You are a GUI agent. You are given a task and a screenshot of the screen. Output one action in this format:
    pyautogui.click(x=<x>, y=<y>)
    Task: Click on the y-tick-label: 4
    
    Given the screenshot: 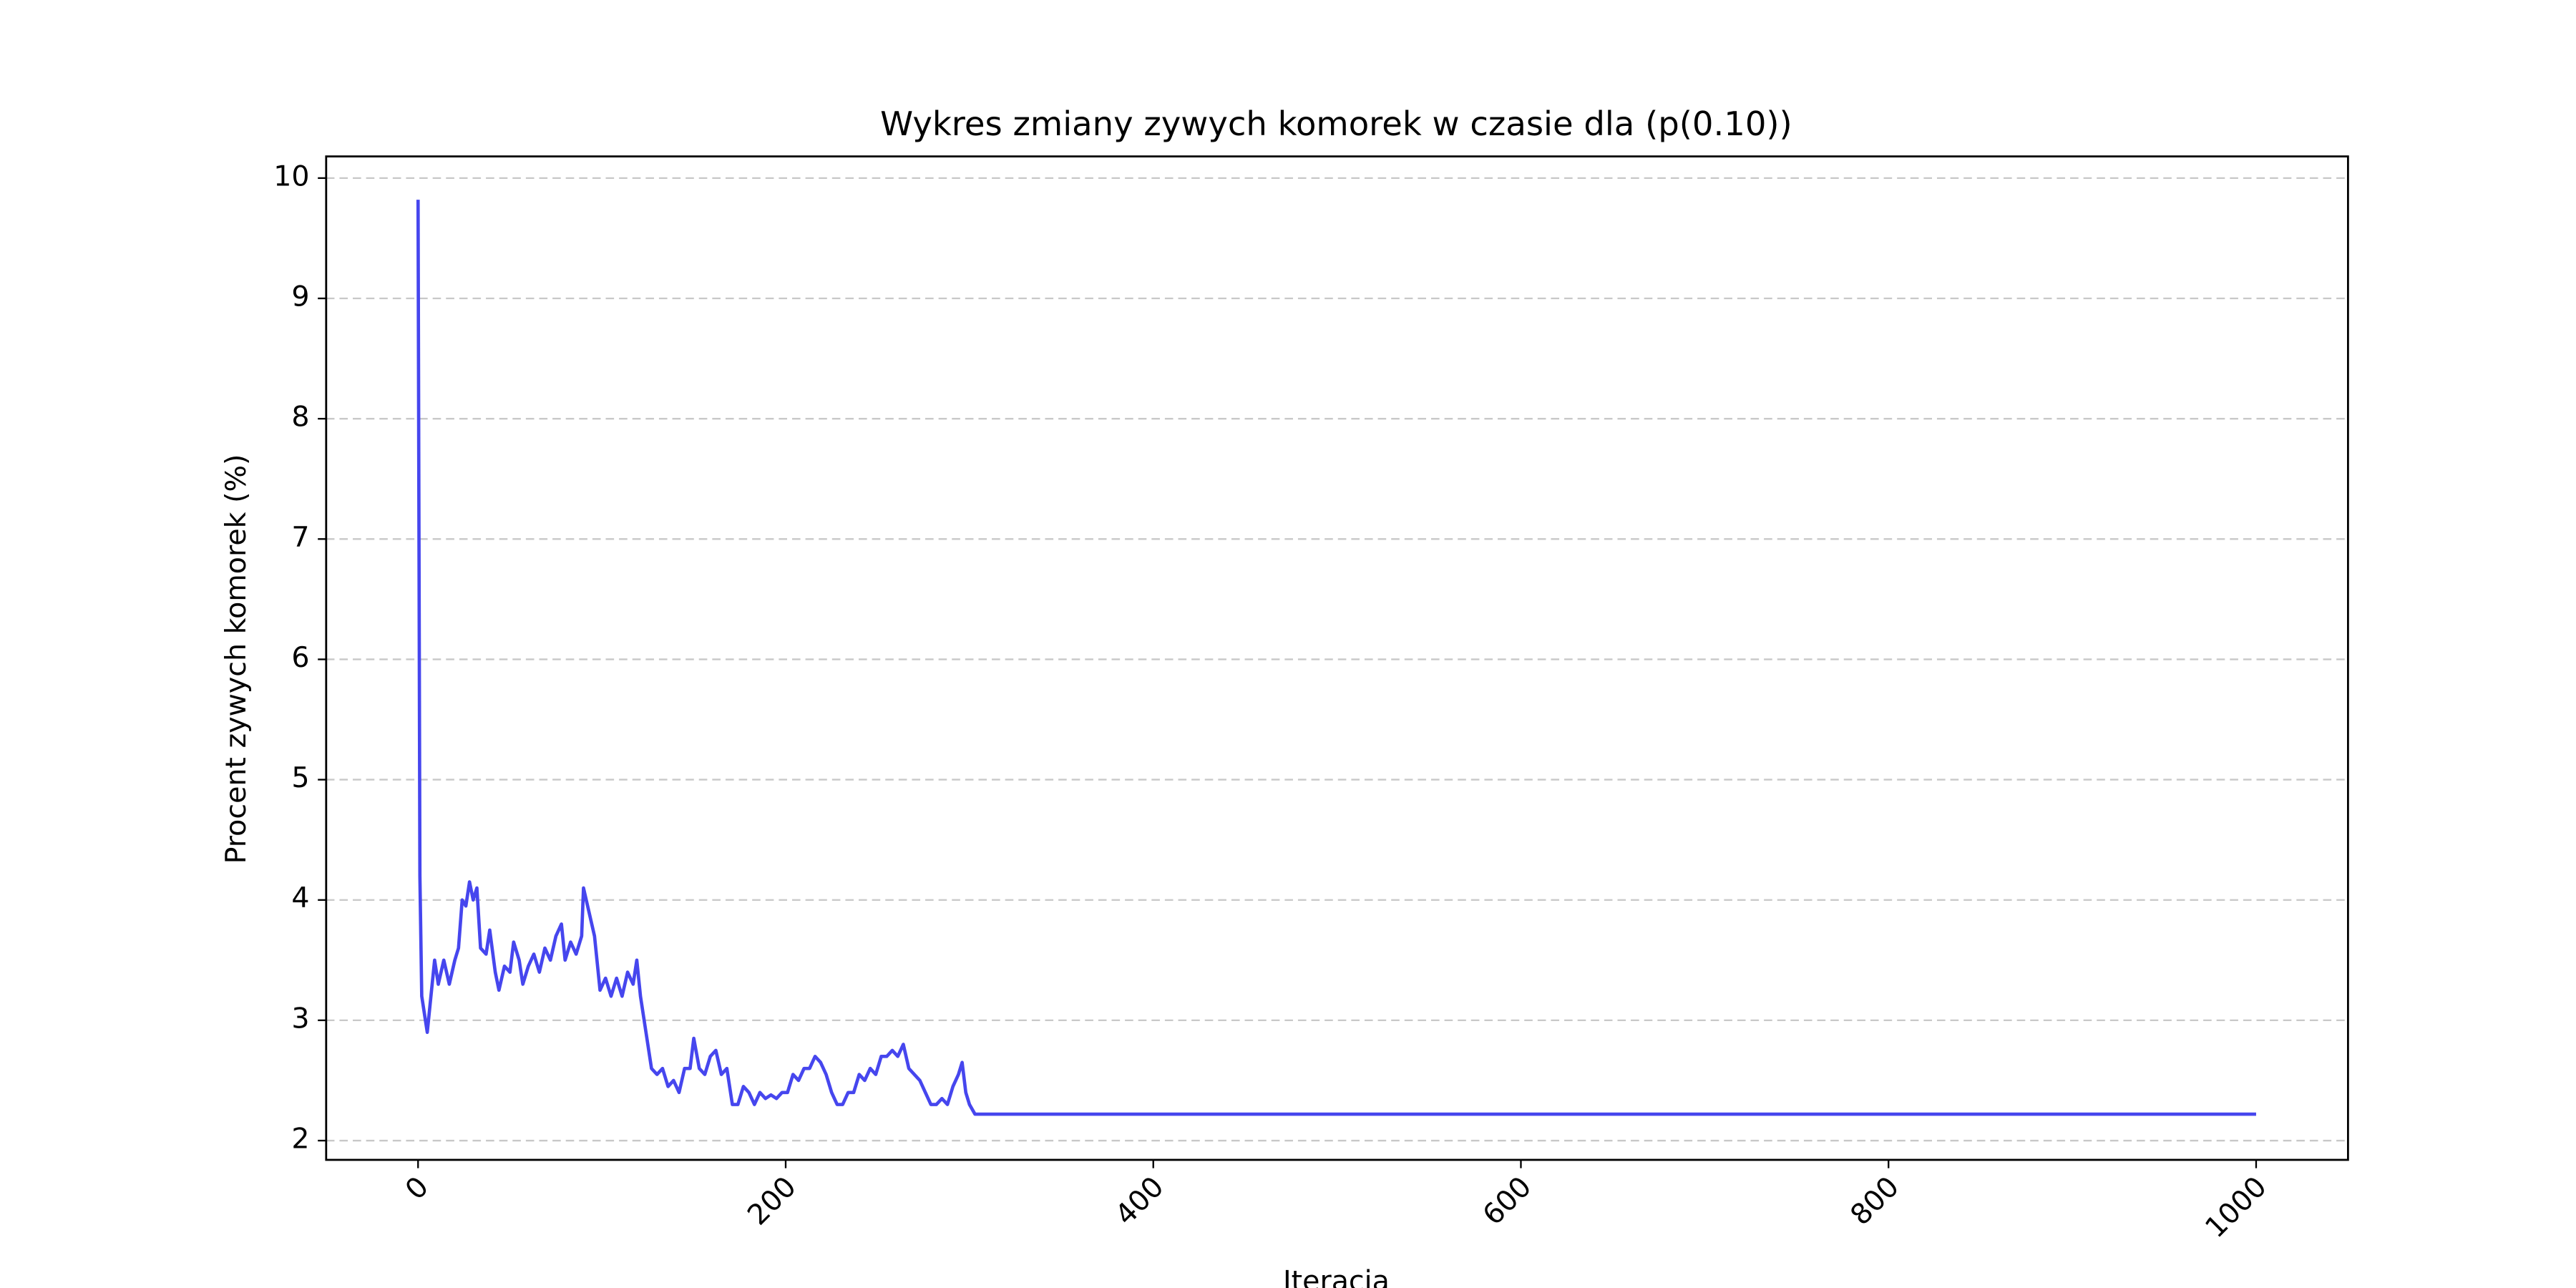 What is the action you would take?
    pyautogui.click(x=300, y=898)
    